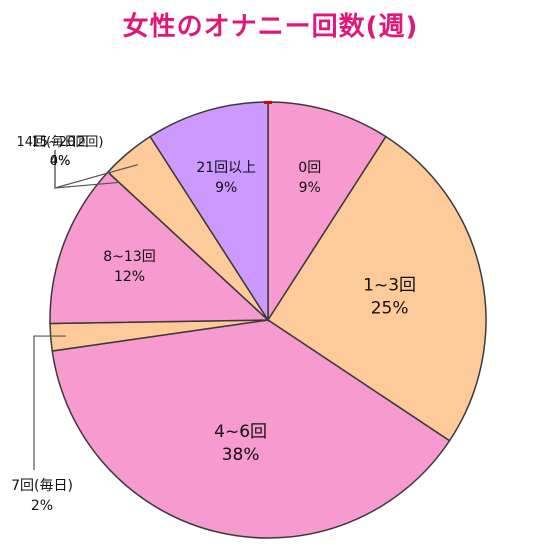  What do you see at coordinates (309, 168) in the screenshot?
I see `slice-label-0: 0回` at bounding box center [309, 168].